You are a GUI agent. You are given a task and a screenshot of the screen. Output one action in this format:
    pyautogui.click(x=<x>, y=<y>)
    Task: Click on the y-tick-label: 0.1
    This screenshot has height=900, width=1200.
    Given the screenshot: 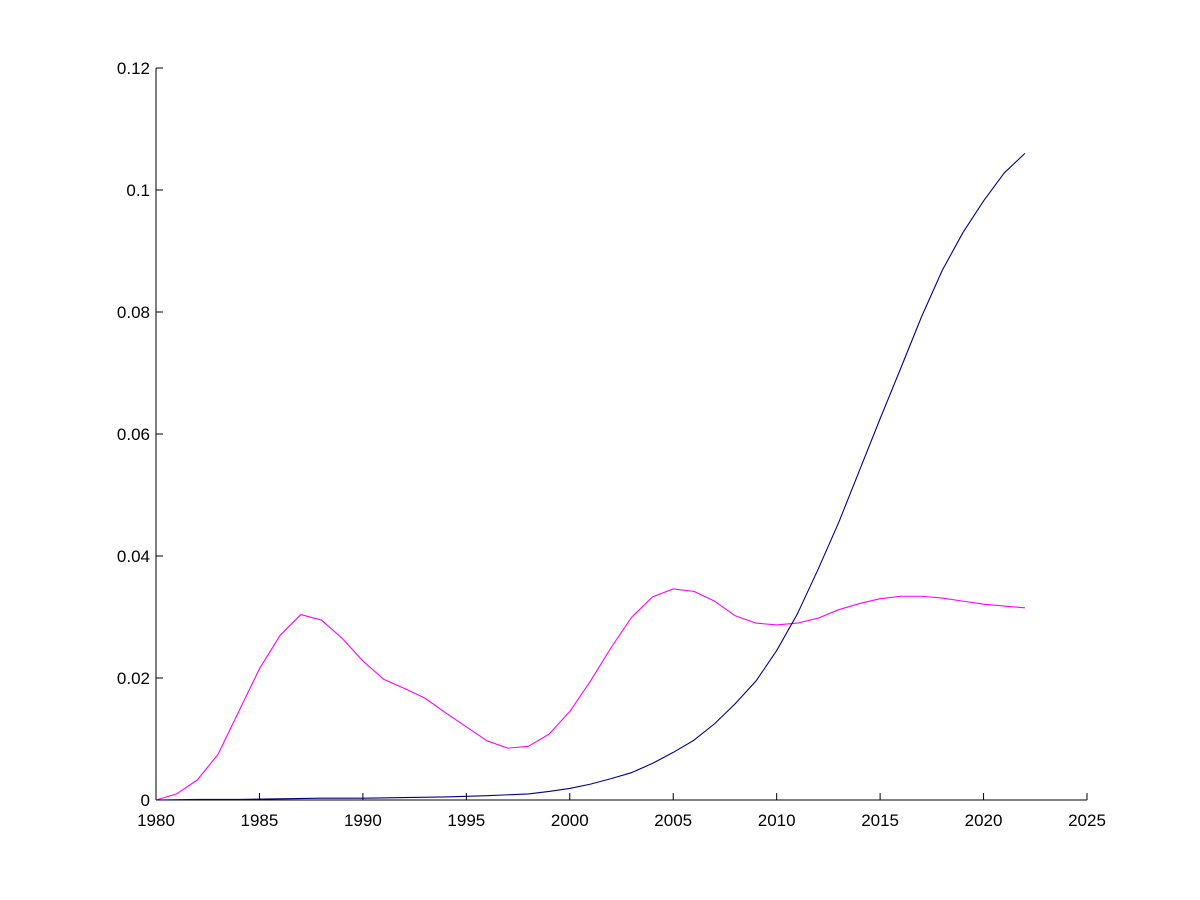 What is the action you would take?
    pyautogui.click(x=138, y=190)
    